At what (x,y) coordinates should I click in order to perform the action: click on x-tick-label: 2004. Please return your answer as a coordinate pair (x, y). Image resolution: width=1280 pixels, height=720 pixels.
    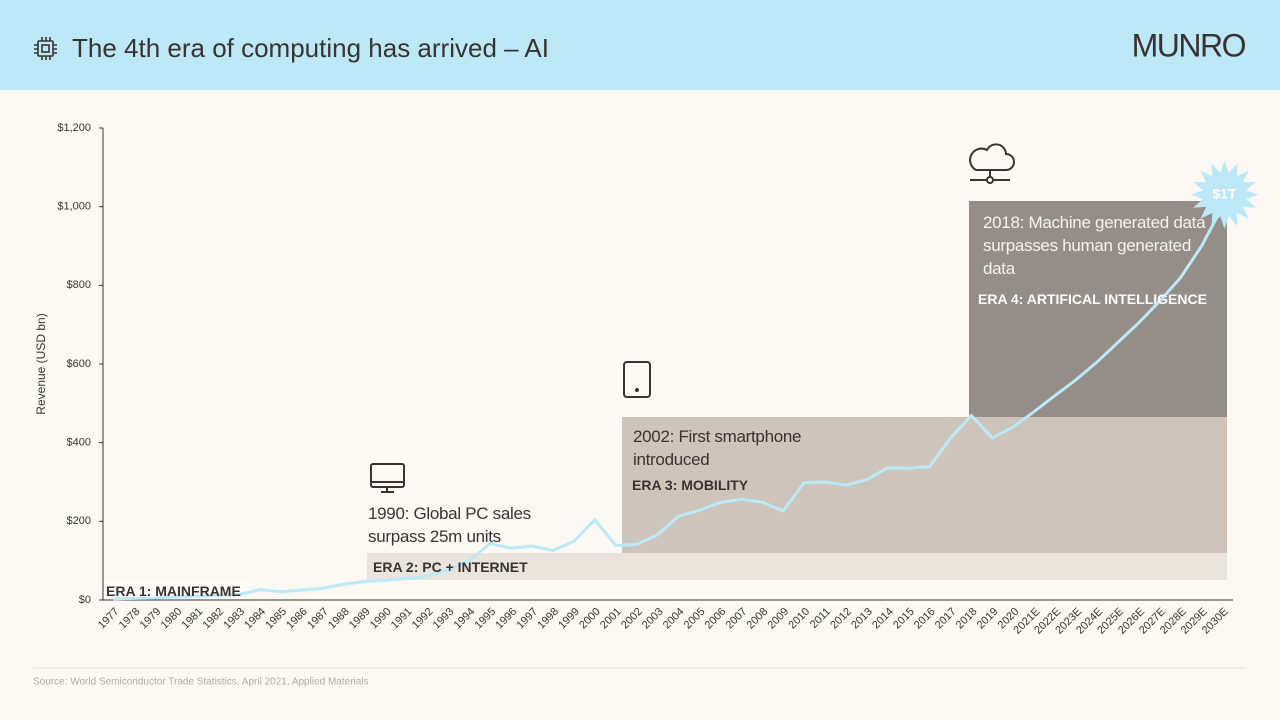
    Looking at the image, I should click on (674, 619).